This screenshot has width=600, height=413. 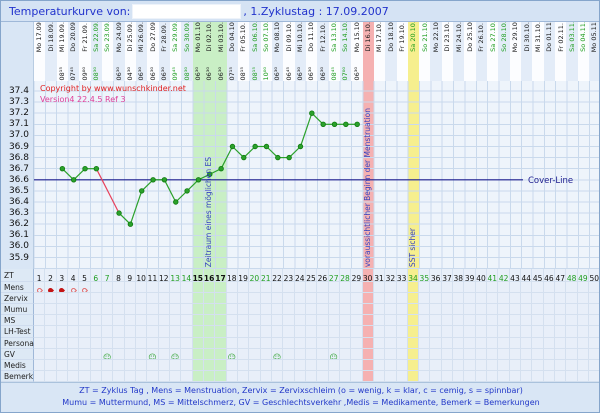 What do you see at coordinates (549, 37) in the screenshot?
I see `date-cell: Do 01.11.` at bounding box center [549, 37].